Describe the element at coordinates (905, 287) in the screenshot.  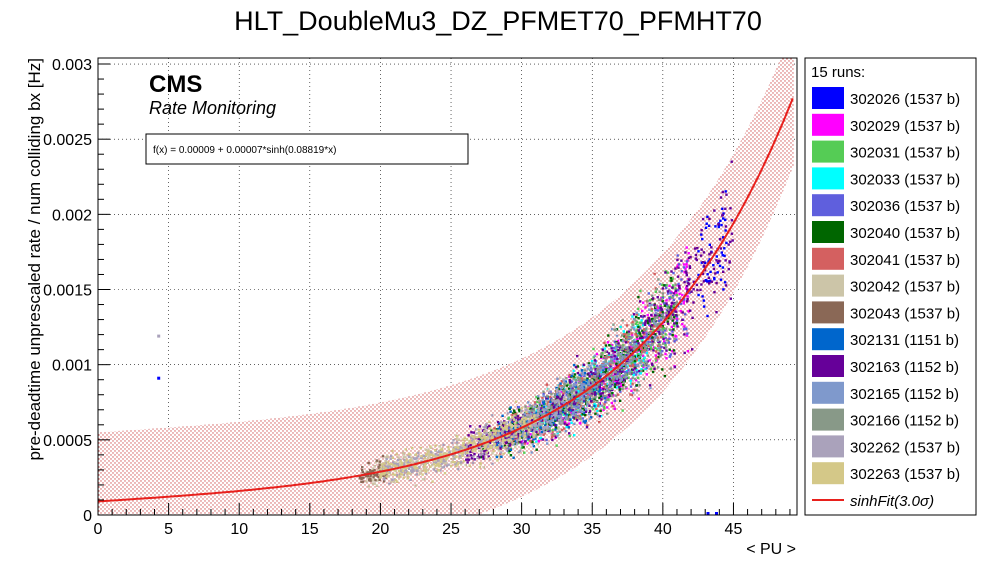
I see `legend-label: 302042 (1537 b)` at that location.